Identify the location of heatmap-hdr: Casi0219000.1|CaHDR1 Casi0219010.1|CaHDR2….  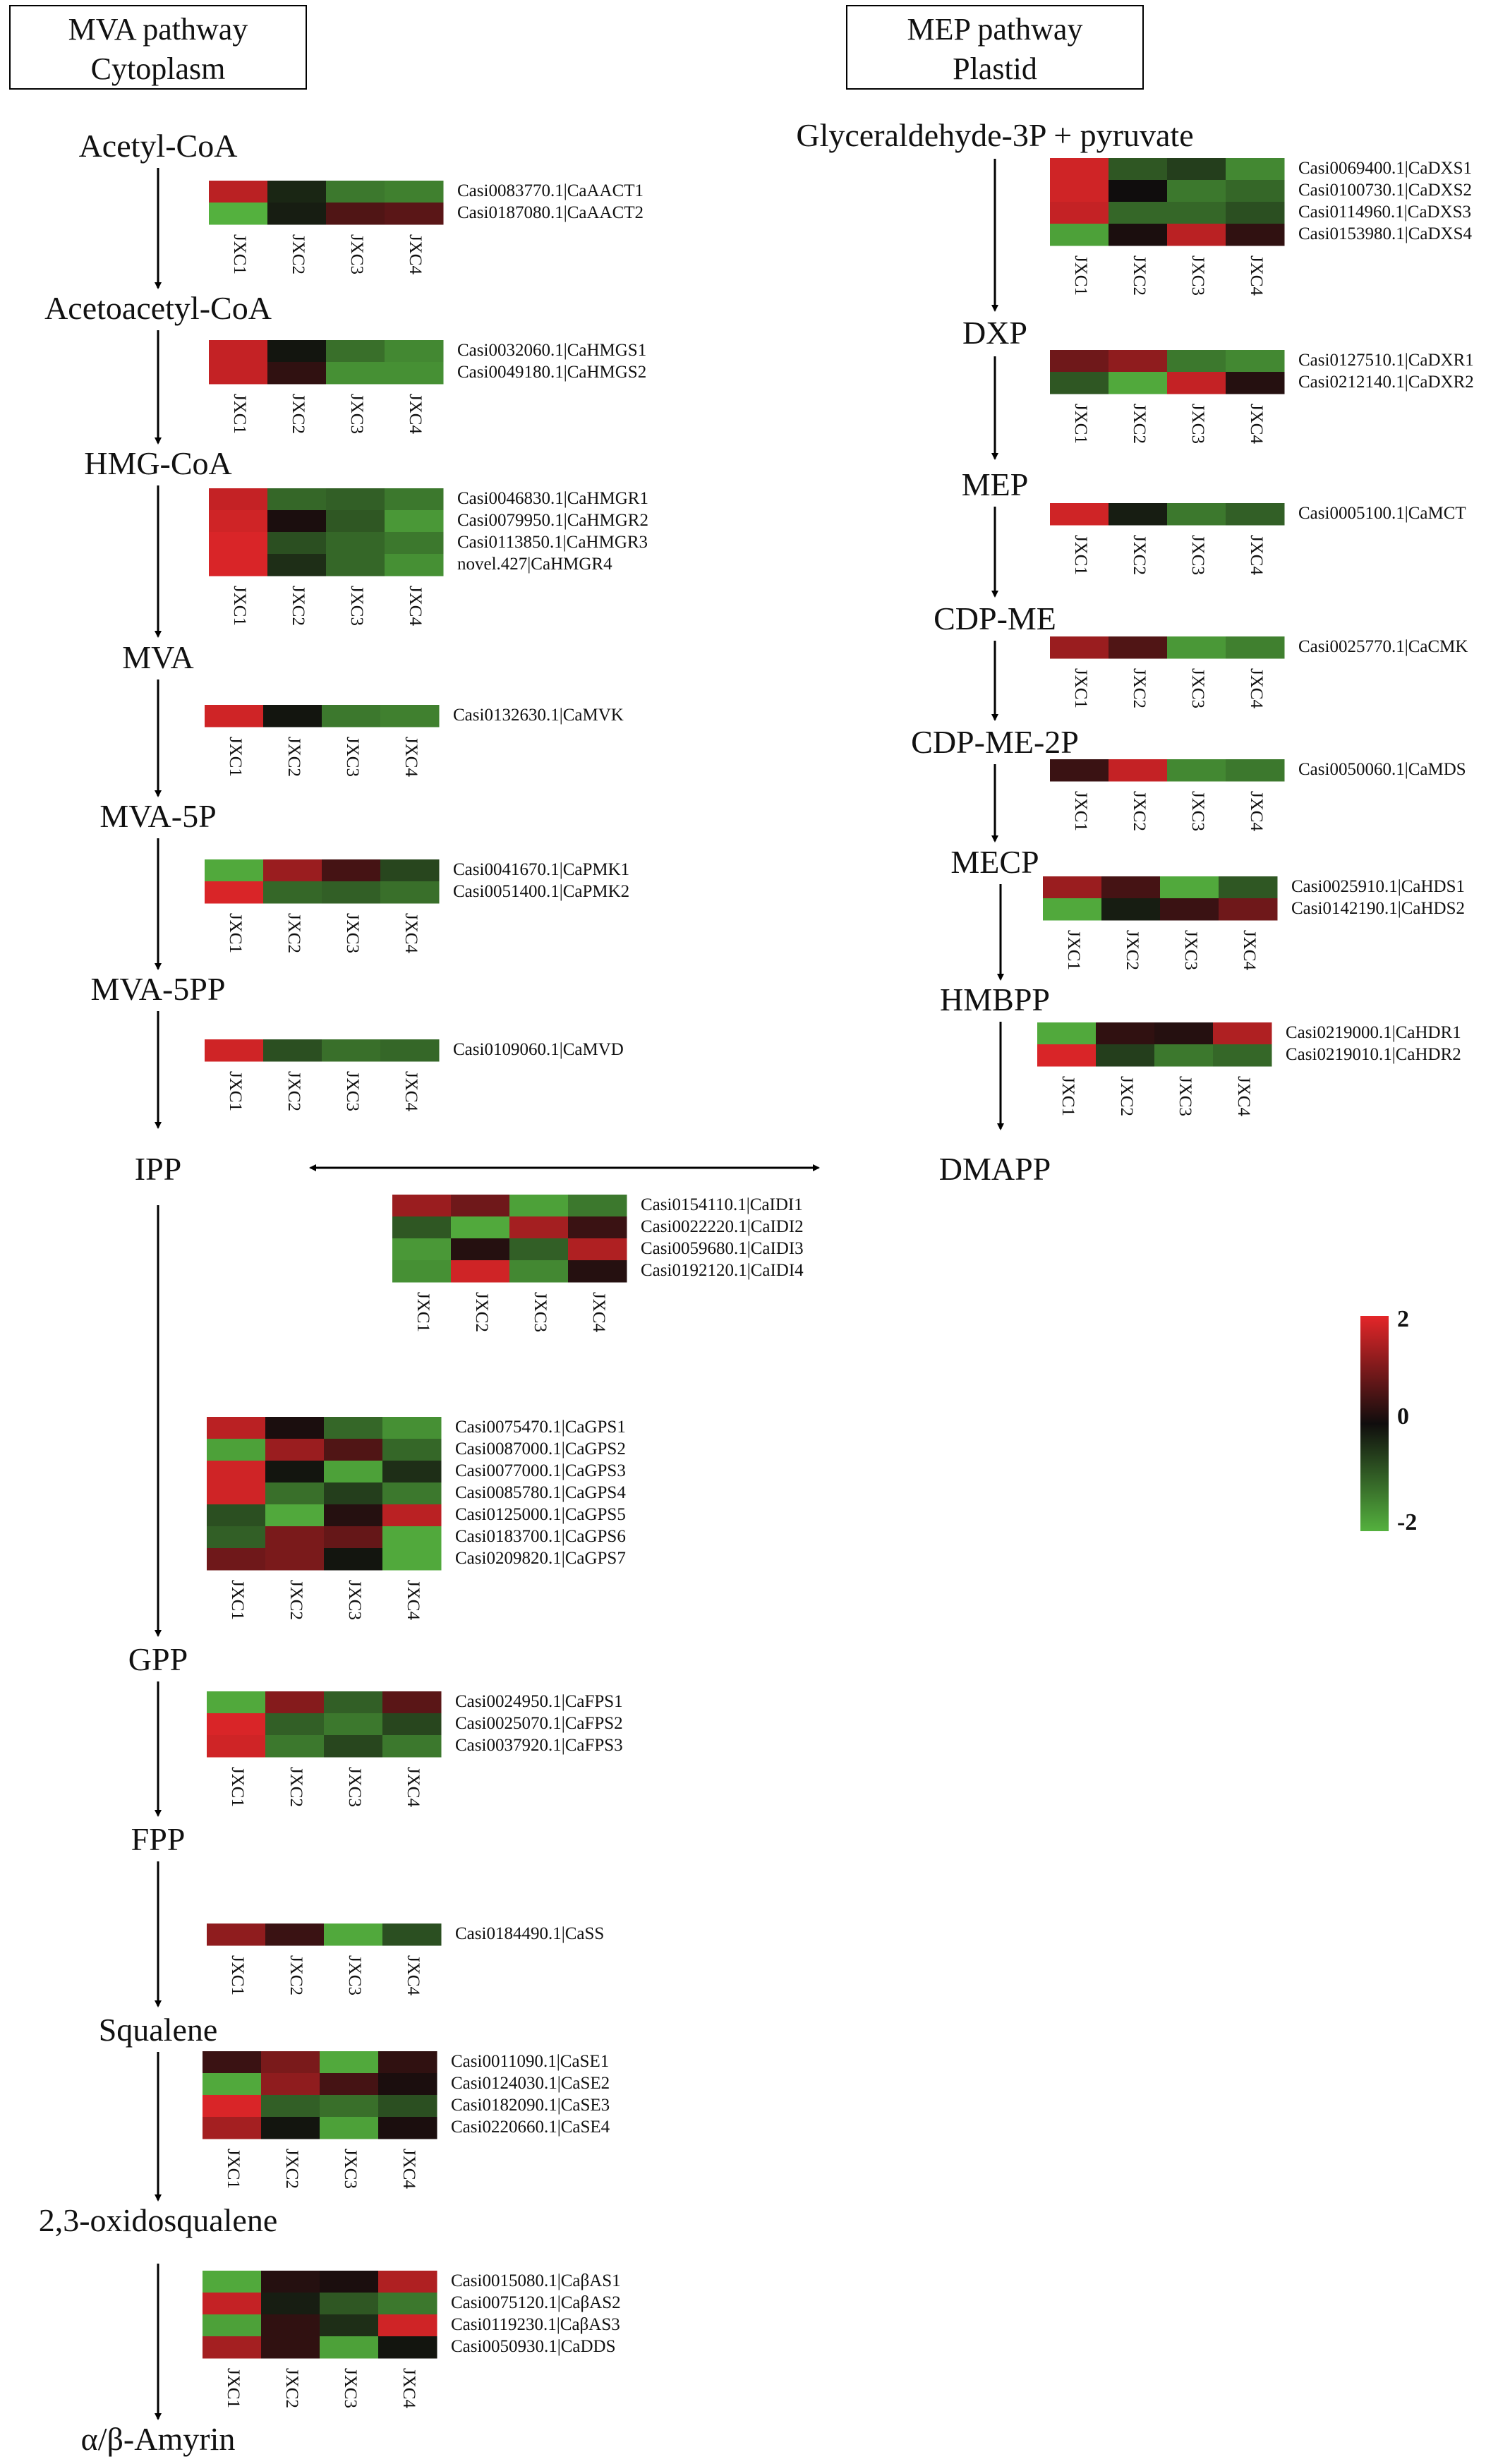
(1249, 1069).